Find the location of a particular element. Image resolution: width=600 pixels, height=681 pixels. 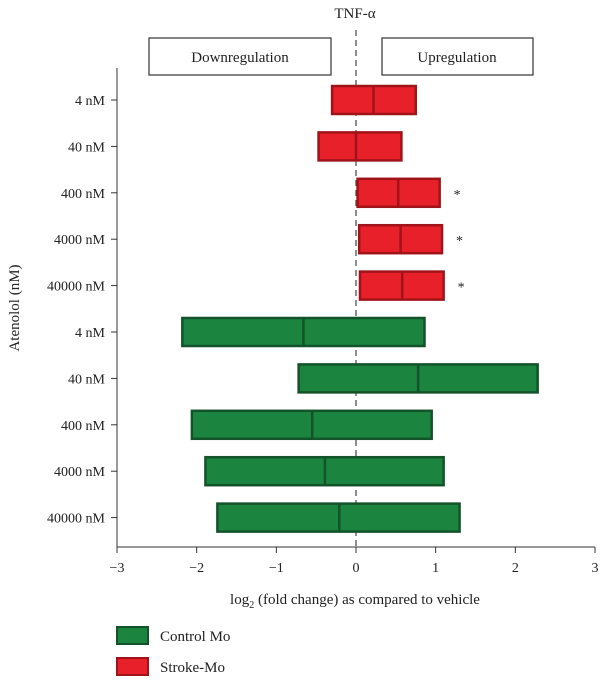

region-upregulation-label: Upregulation is located at coordinates (457, 58).